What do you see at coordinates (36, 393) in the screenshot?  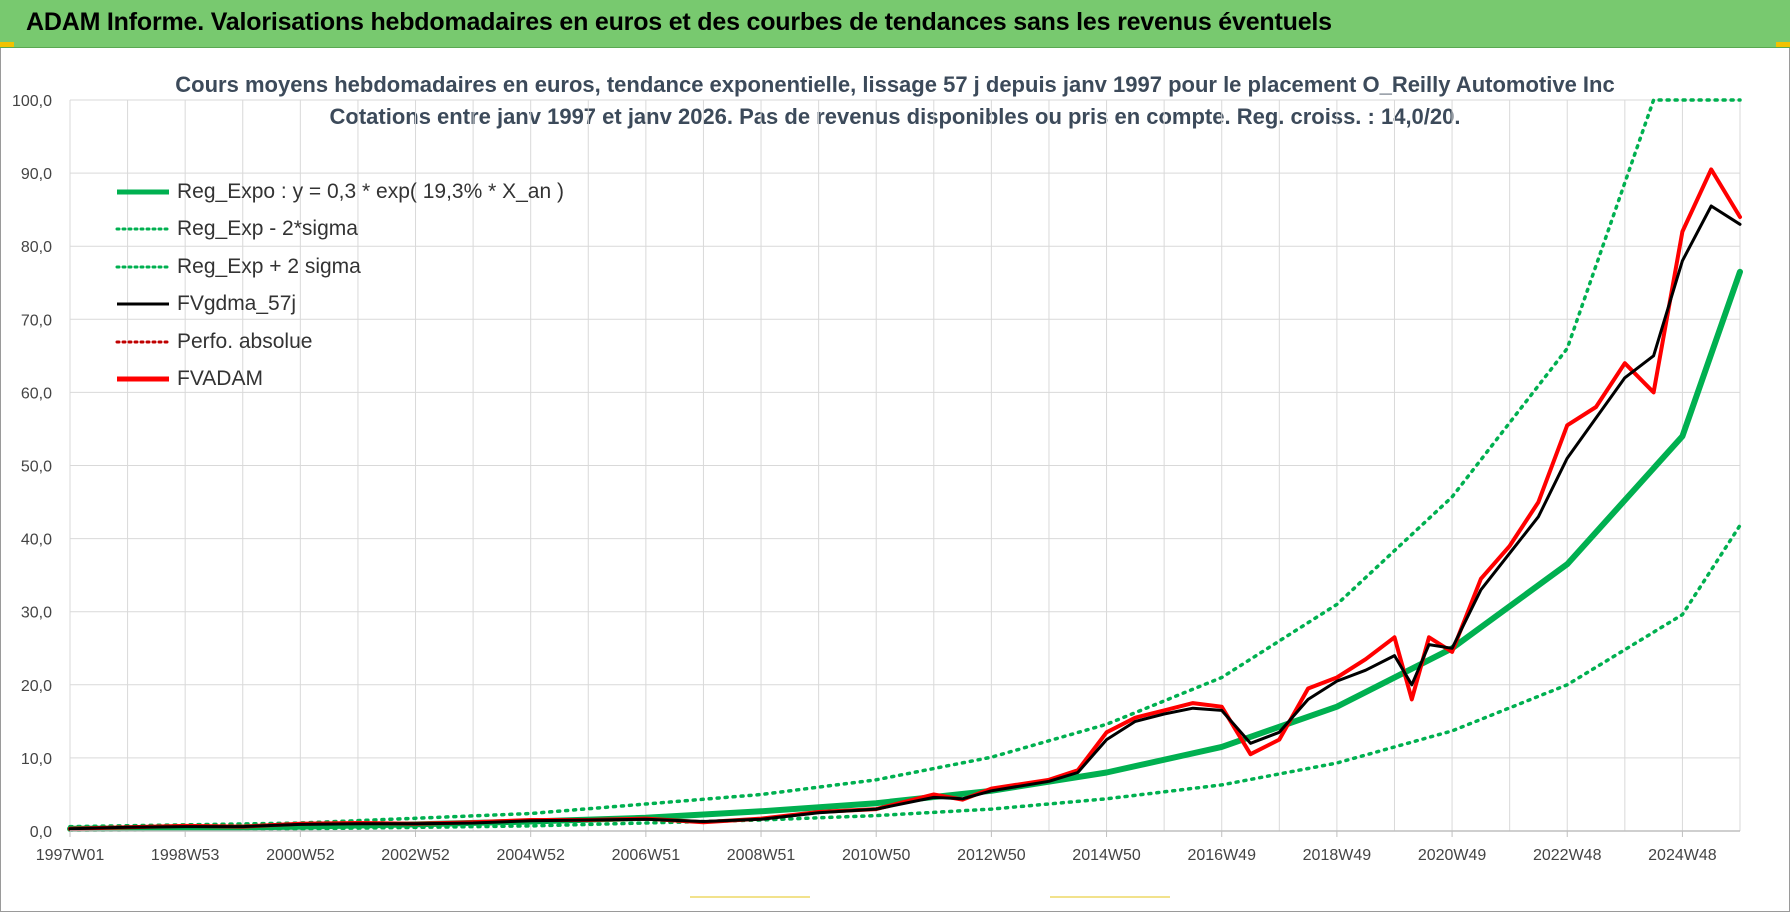 I see `y-tick-label: 60,0` at bounding box center [36, 393].